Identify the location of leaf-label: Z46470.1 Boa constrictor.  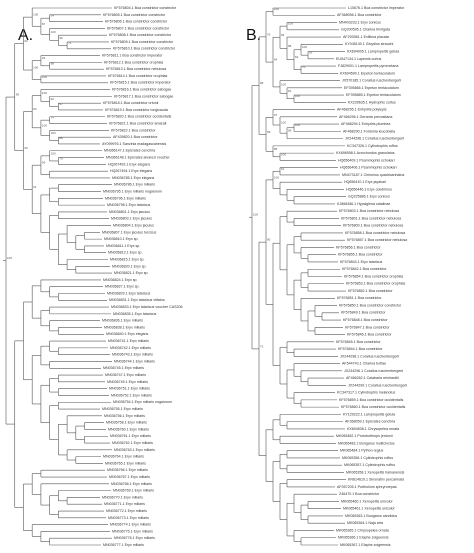
(359, 494).